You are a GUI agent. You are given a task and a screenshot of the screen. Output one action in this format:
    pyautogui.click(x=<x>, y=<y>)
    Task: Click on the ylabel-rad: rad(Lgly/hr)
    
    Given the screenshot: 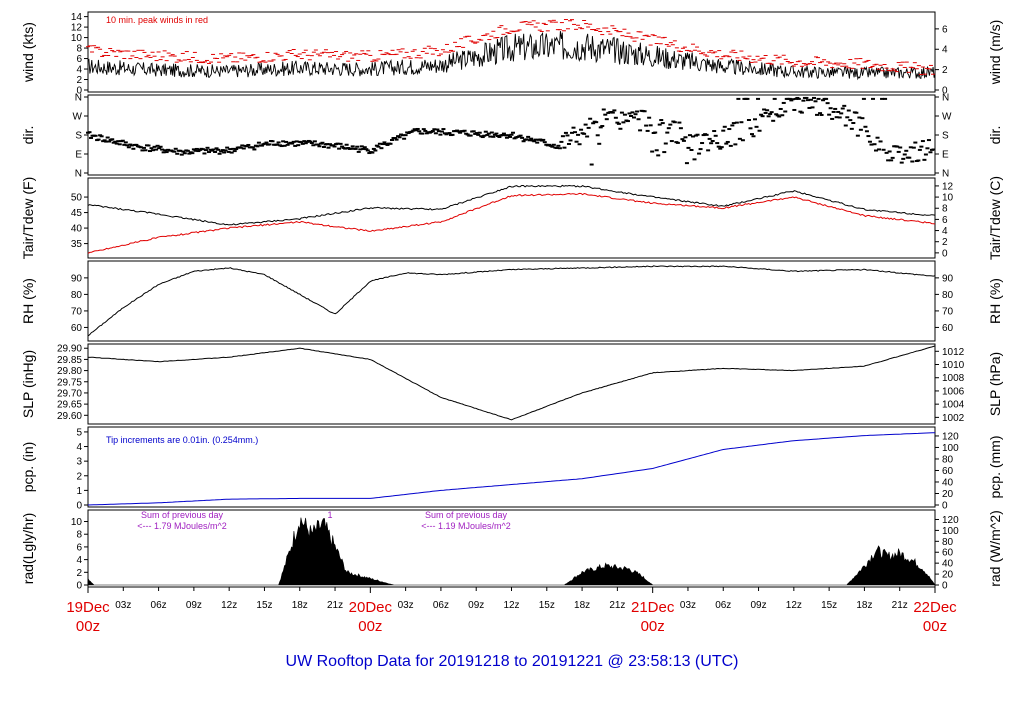 What is the action you would take?
    pyautogui.click(x=28, y=549)
    